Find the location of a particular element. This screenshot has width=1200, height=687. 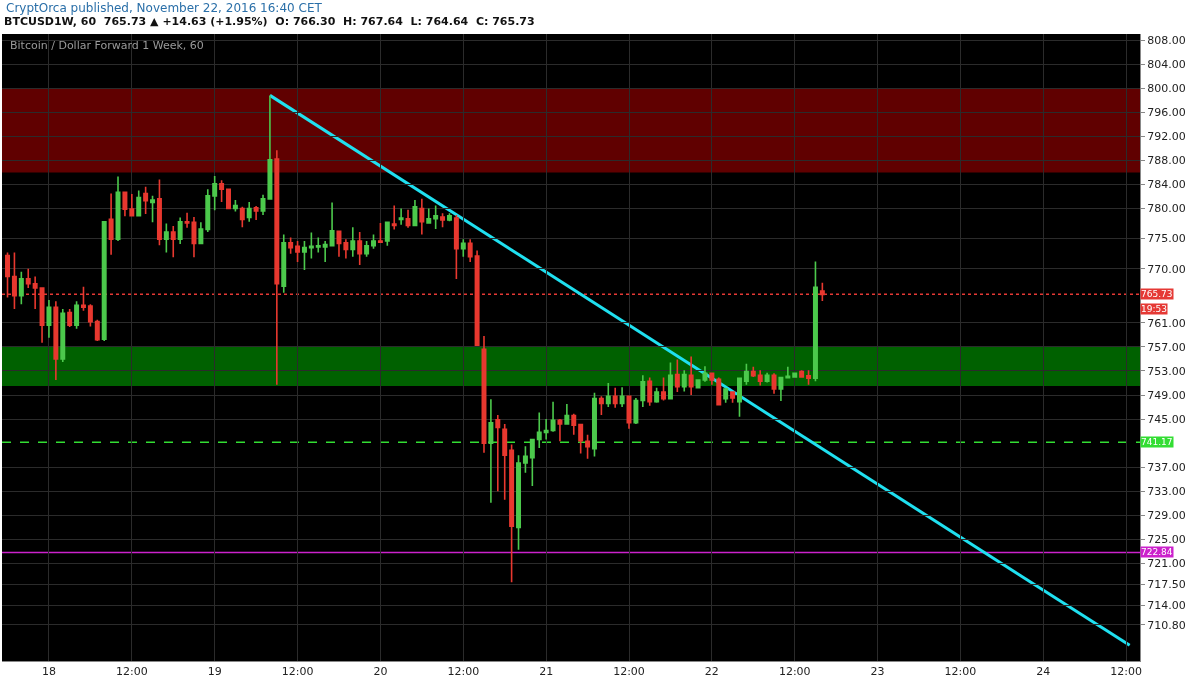

y-tick-label: 780.00 is located at coordinates (1166, 209).